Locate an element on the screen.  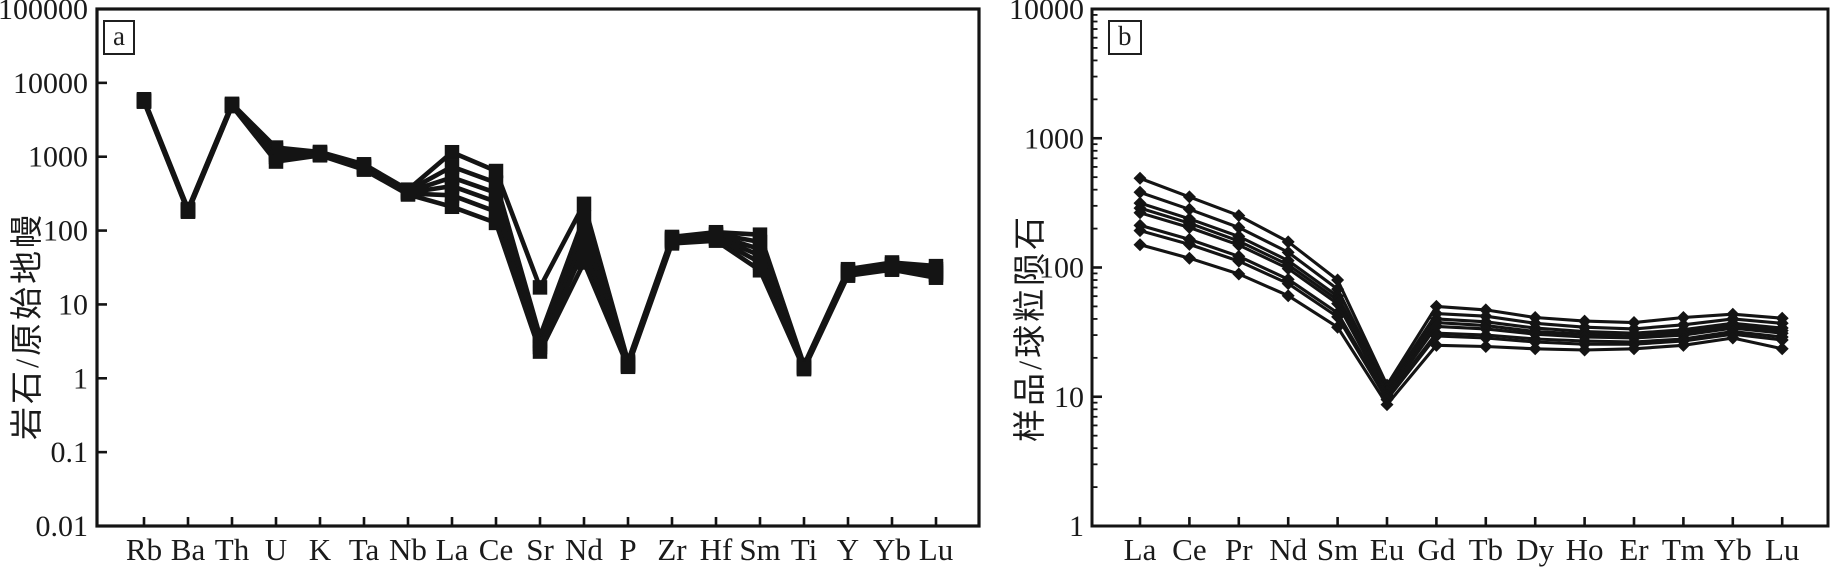
panel-b-y-tick-label: 1000 is located at coordinates (1054, 138).